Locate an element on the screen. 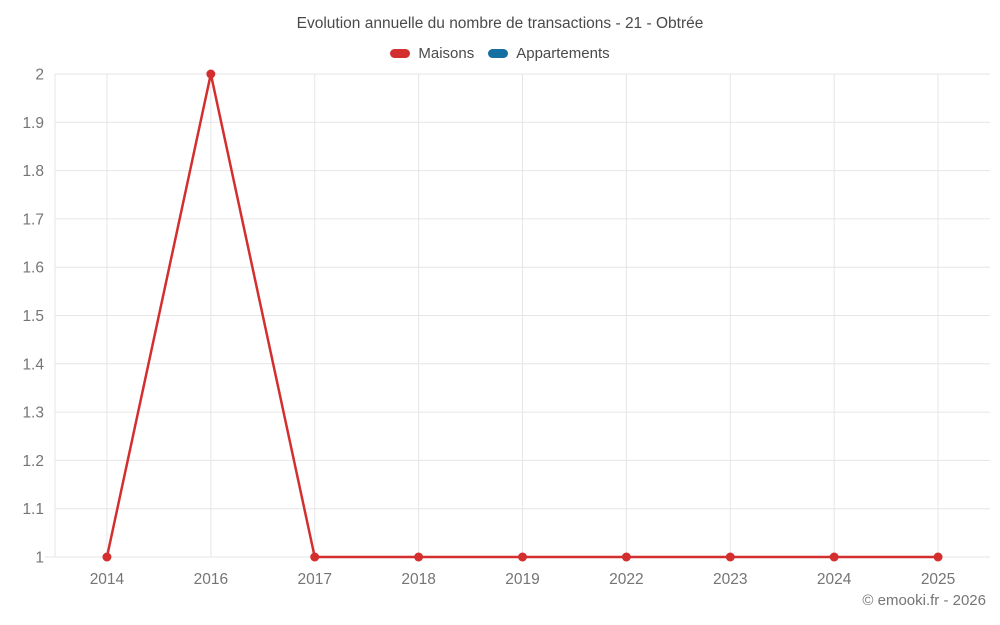  watermark: © emooki.fr - 2026 is located at coordinates (924, 600).